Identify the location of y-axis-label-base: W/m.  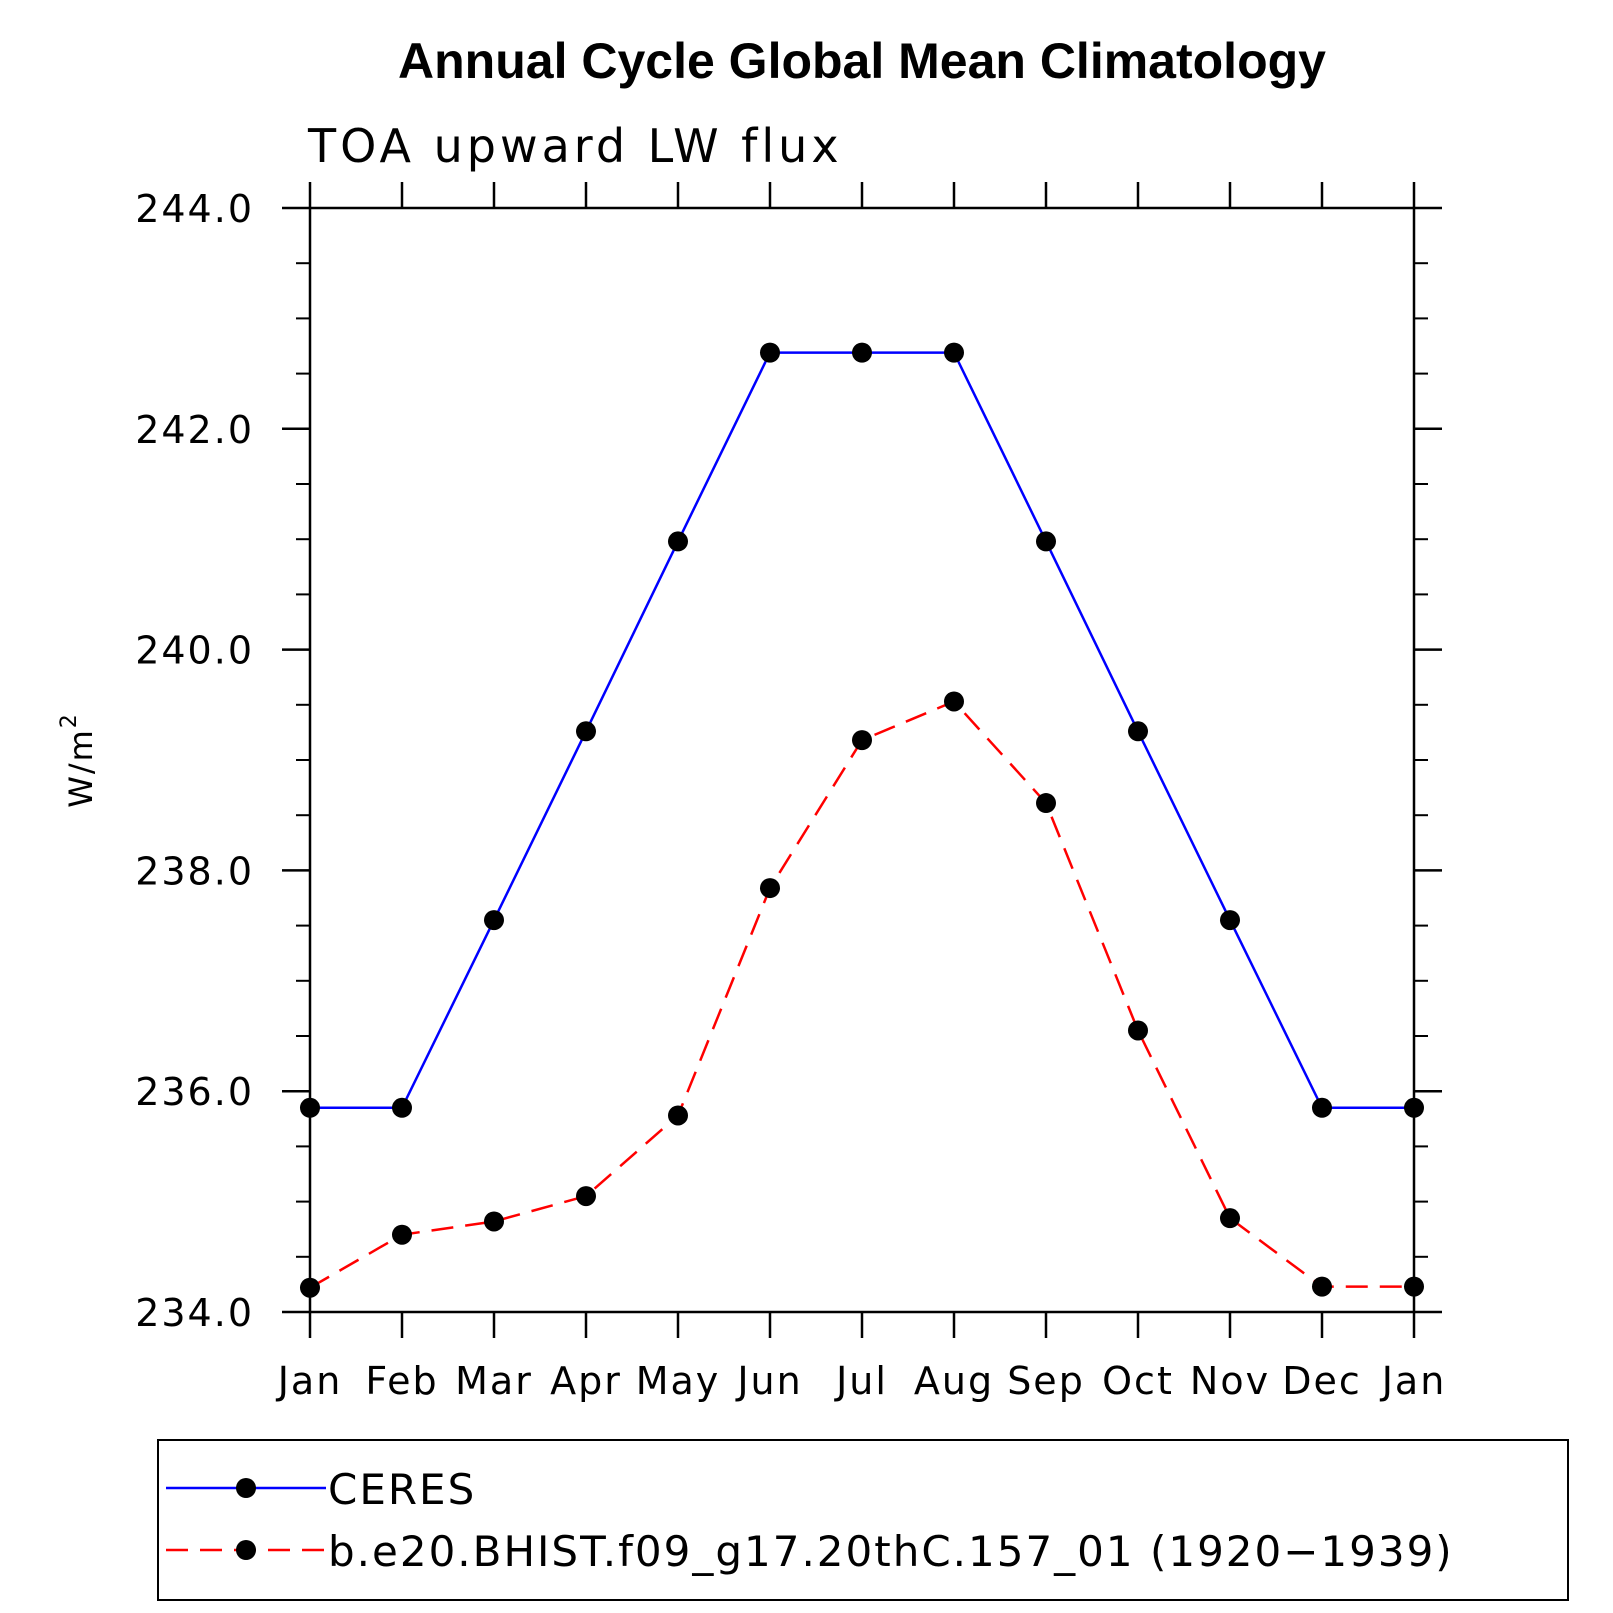
(81, 768).